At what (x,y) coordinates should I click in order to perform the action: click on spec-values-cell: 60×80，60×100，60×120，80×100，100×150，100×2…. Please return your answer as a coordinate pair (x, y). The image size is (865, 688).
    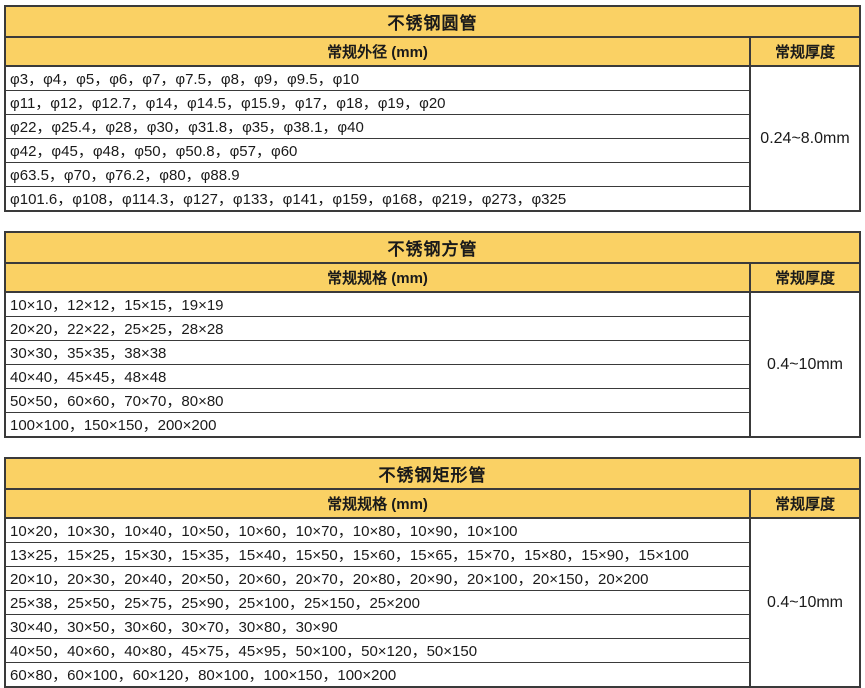
    Looking at the image, I should click on (203, 675).